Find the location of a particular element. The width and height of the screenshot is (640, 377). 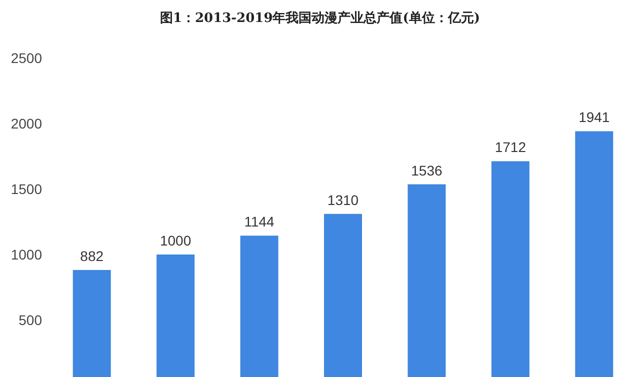

data-label: 1536 is located at coordinates (426, 170).